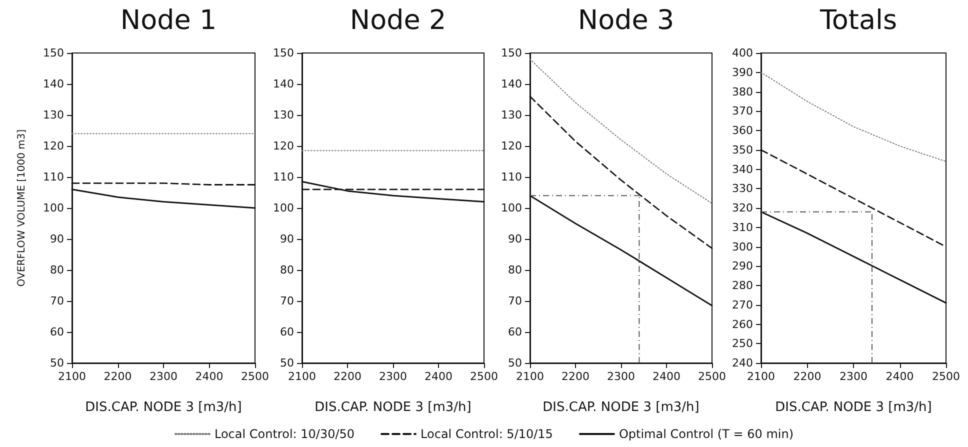 Image resolution: width=968 pixels, height=447 pixels. I want to click on y-tick-label: 270, so click(742, 305).